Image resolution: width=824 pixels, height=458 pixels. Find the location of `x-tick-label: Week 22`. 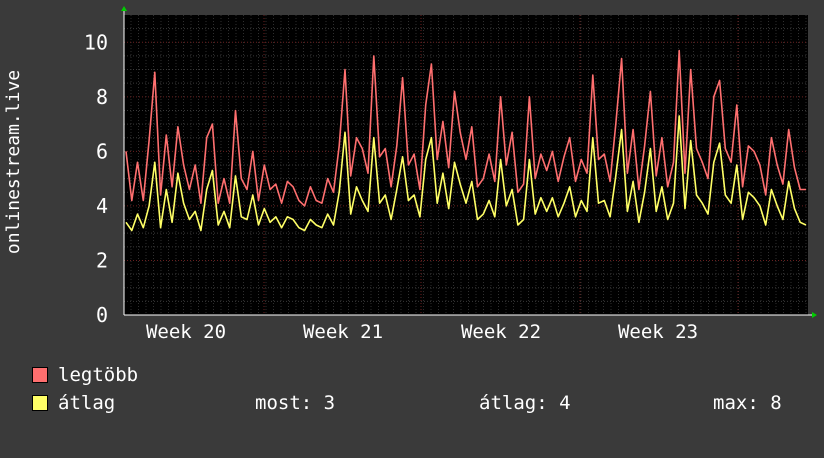

x-tick-label: Week 22 is located at coordinates (501, 332).